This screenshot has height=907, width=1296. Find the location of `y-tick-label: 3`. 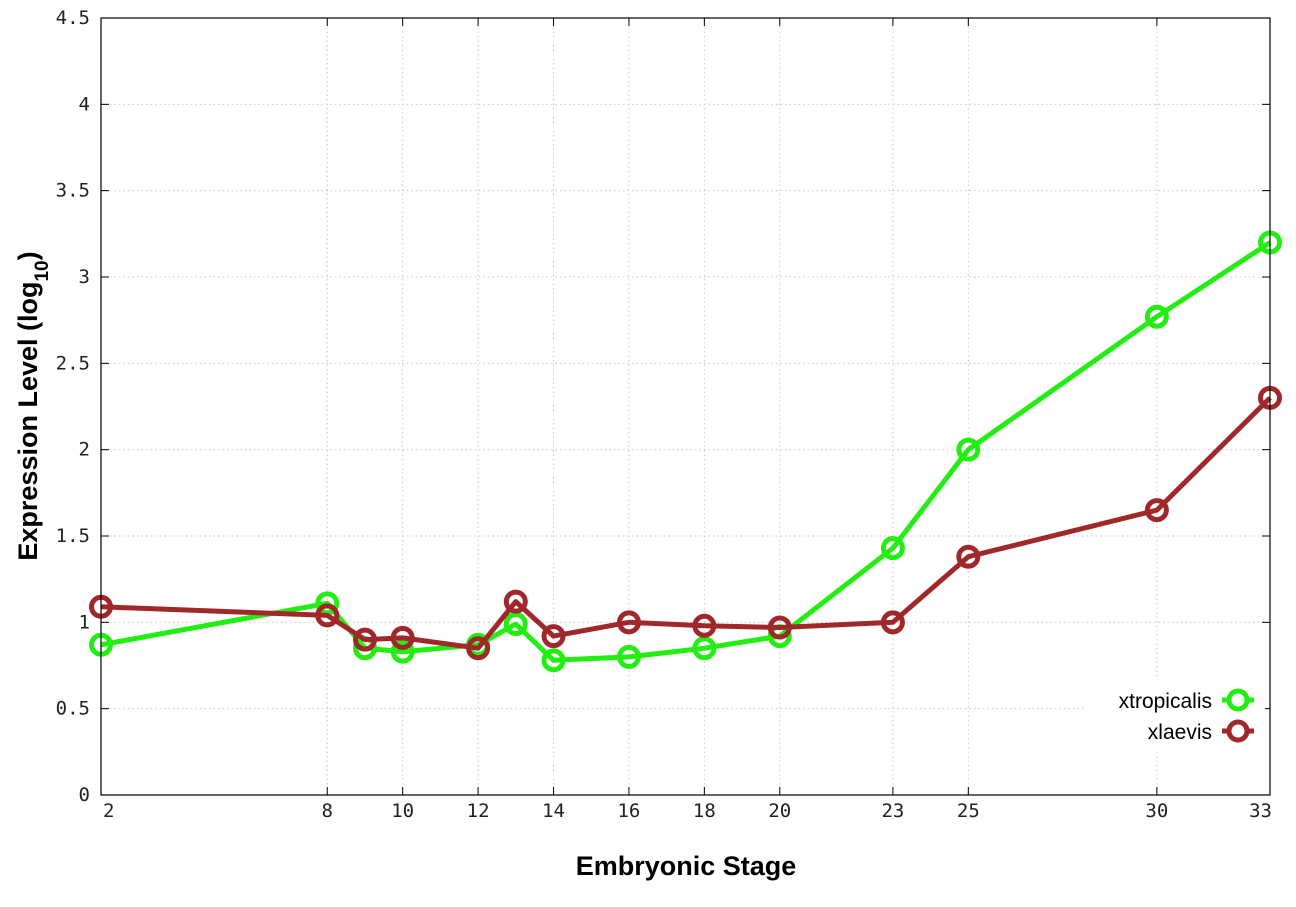

y-tick-label: 3 is located at coordinates (84, 277).